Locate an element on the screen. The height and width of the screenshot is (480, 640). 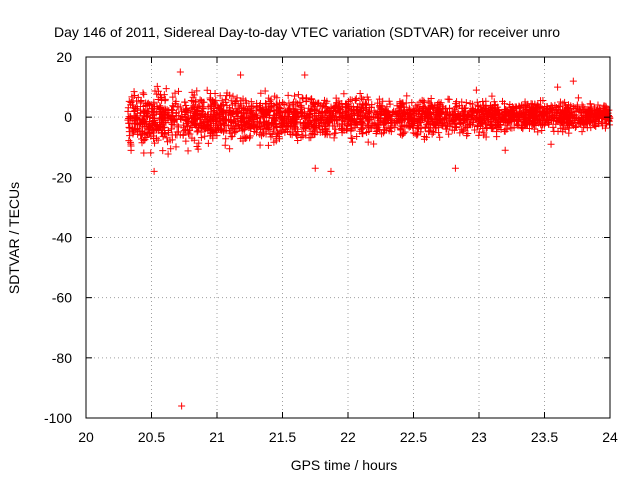
x-tick-label: 21.5 is located at coordinates (282, 437).